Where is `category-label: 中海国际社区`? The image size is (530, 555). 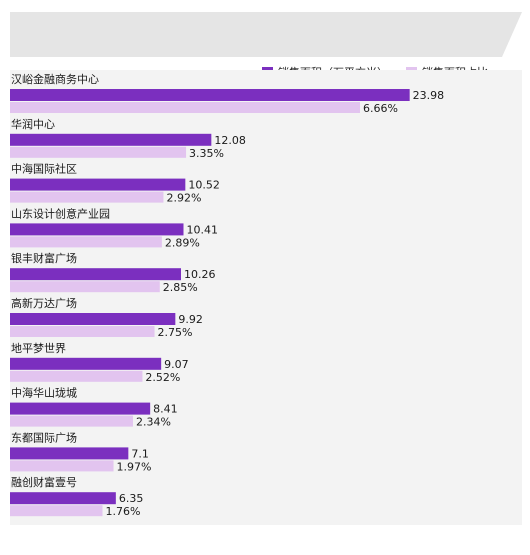
category-label: 中海国际社区 is located at coordinates (44, 169).